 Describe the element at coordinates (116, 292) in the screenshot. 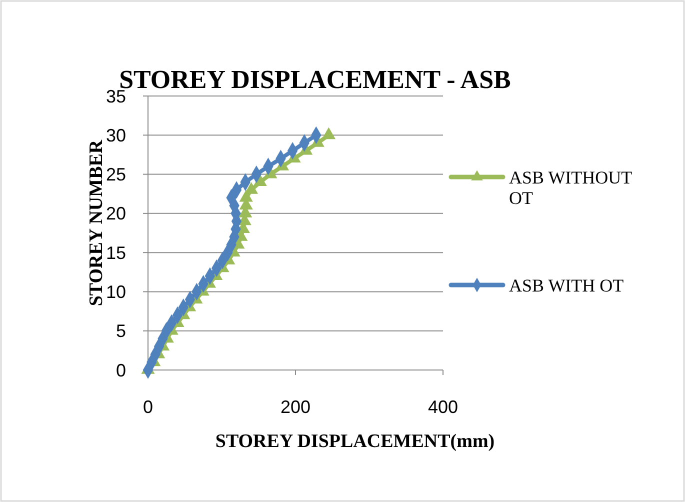

I see `y-tick-label: 10` at that location.